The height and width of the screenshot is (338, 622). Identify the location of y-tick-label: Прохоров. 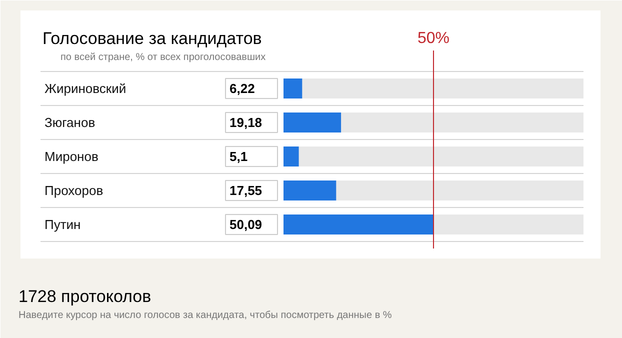
(74, 190).